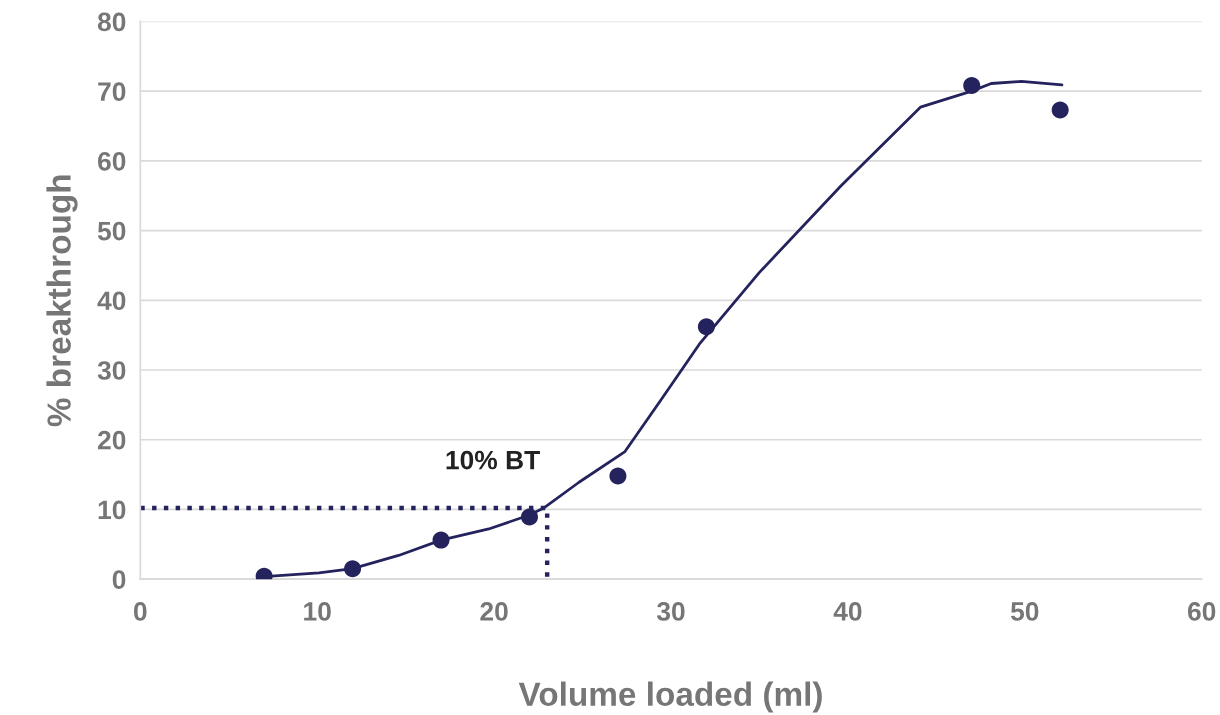  What do you see at coordinates (112, 510) in the screenshot?
I see `y-tick-label: 10` at bounding box center [112, 510].